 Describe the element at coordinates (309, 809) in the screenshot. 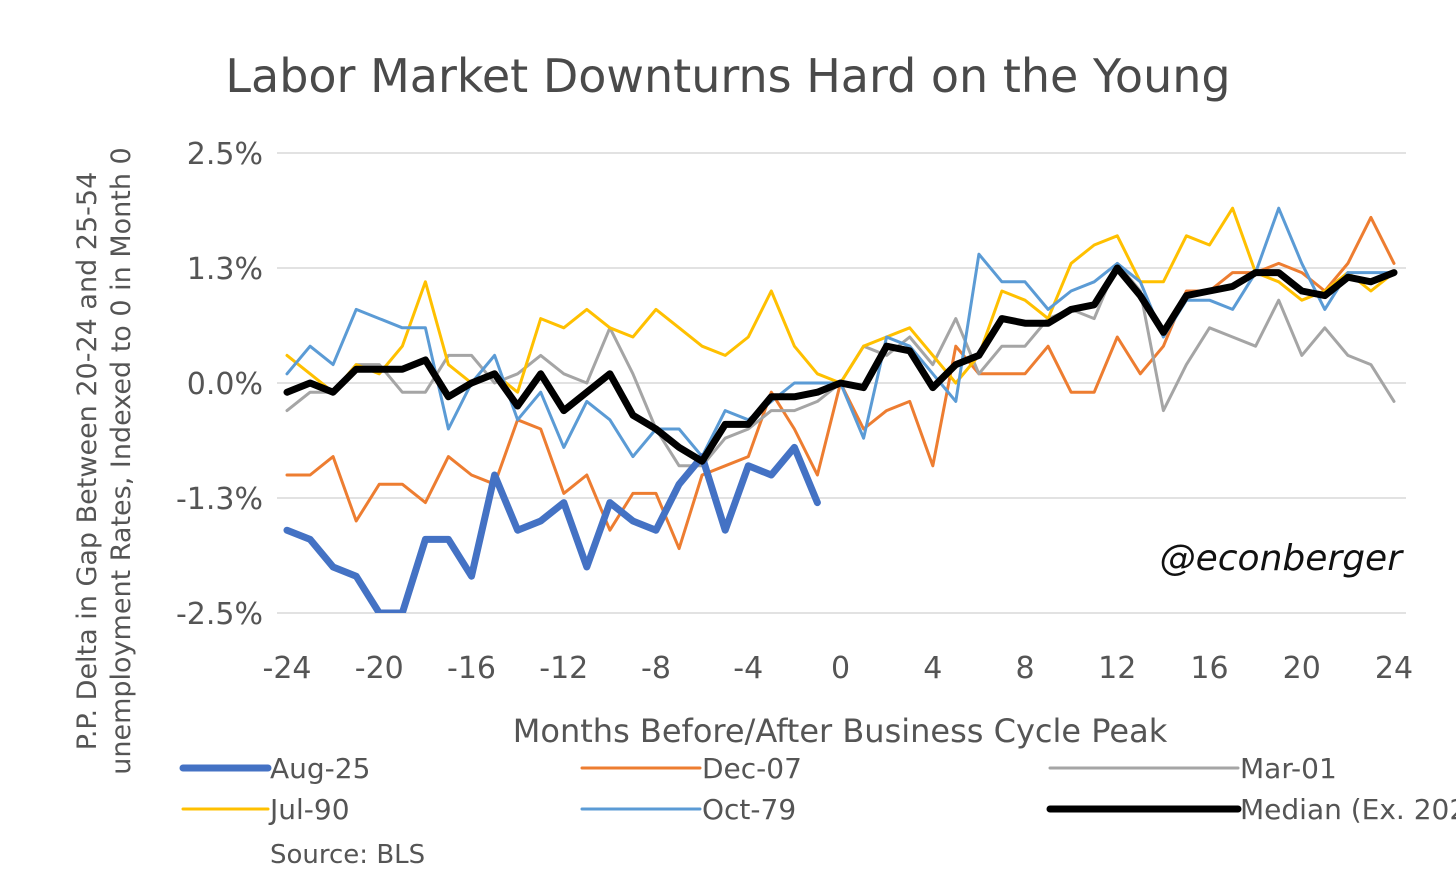

I see `legend-label-jul-90: Jul-90` at that location.